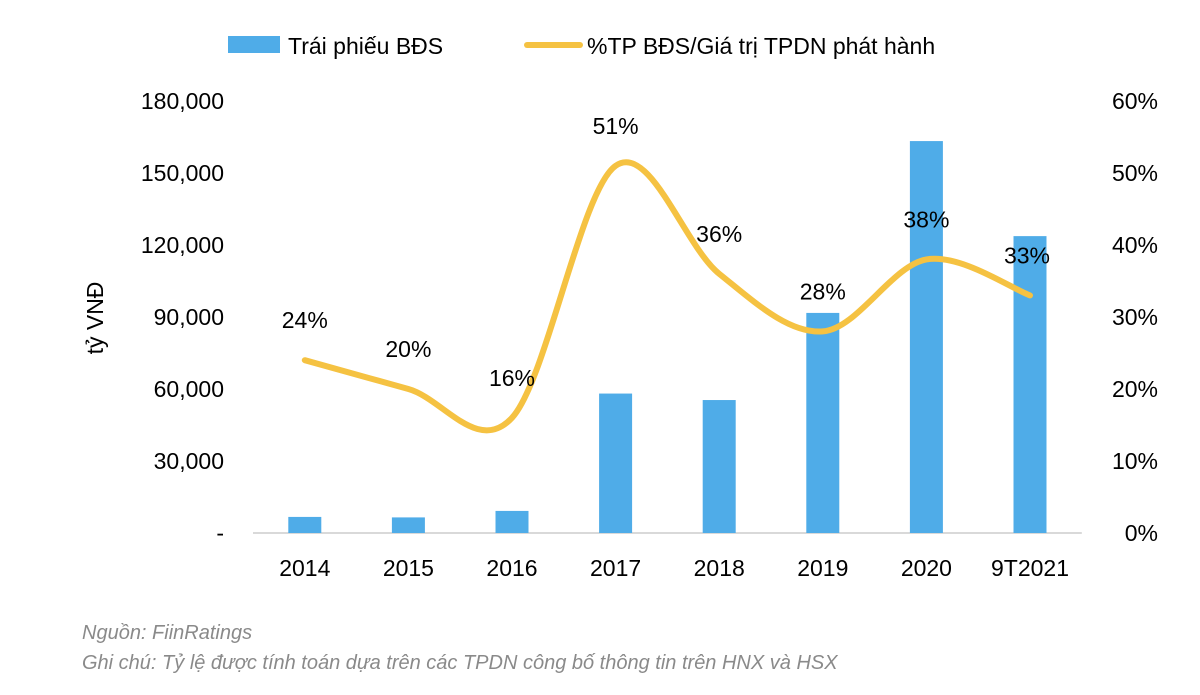  Describe the element at coordinates (926, 219) in the screenshot. I see `line-data-label: 38%` at that location.